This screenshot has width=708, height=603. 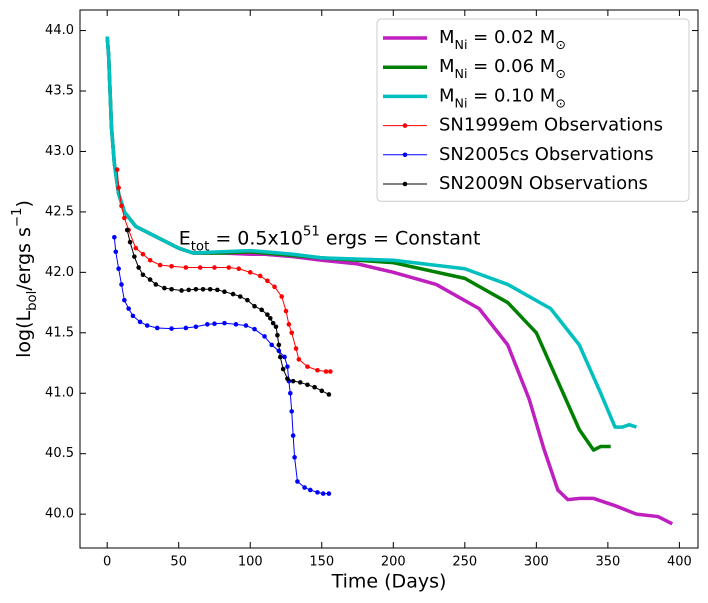 I want to click on text-part: = 0.06 M, so click(x=511, y=66).